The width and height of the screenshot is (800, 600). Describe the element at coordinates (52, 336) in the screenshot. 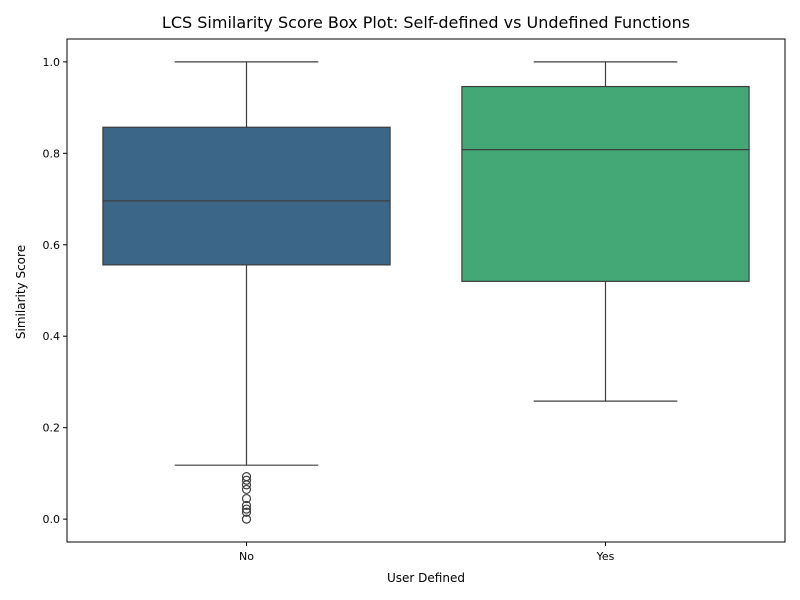

I see `y-tick-label: 0.4` at that location.